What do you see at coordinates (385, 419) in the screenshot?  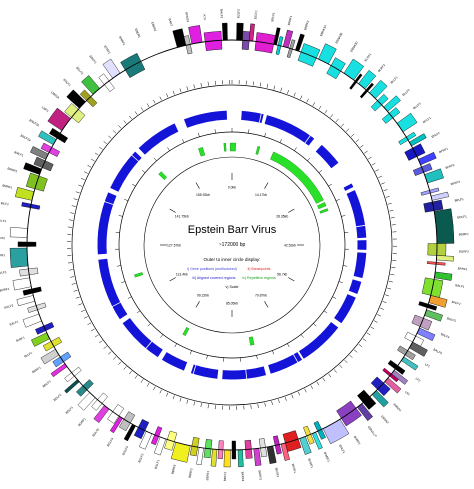 I see `gene-label: EBNA2` at bounding box center [385, 419].